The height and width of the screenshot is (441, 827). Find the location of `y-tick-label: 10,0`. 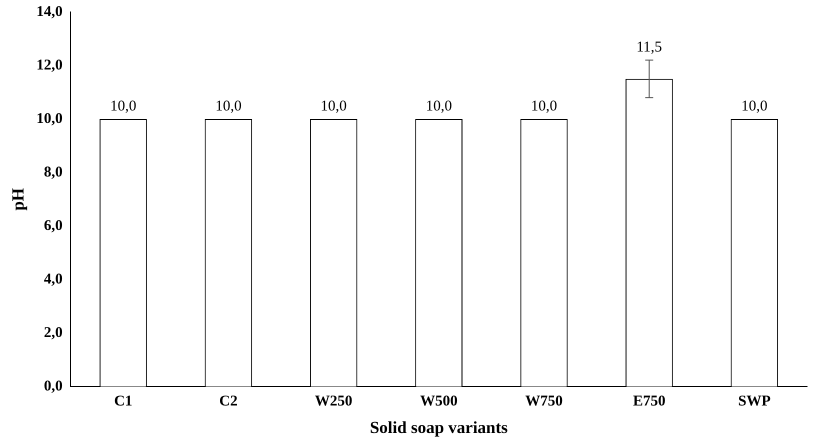

y-tick-label: 10,0 is located at coordinates (49, 118).